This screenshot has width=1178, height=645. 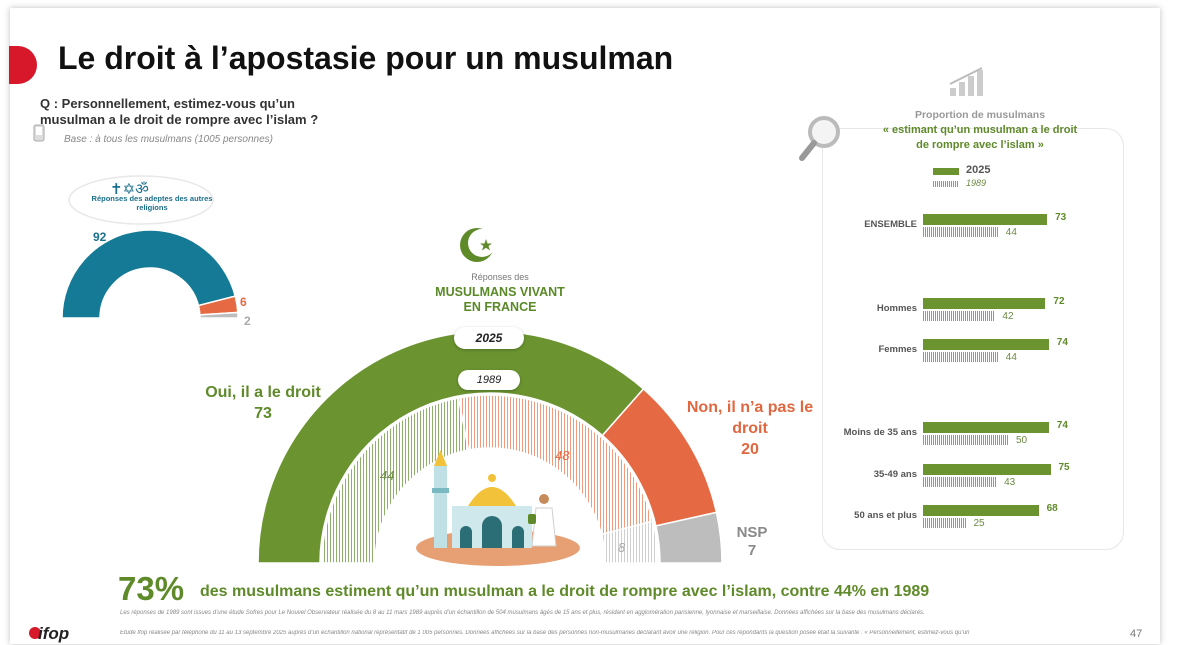 What do you see at coordinates (489, 380) in the screenshot?
I see `year-1989-badge: 1989` at bounding box center [489, 380].